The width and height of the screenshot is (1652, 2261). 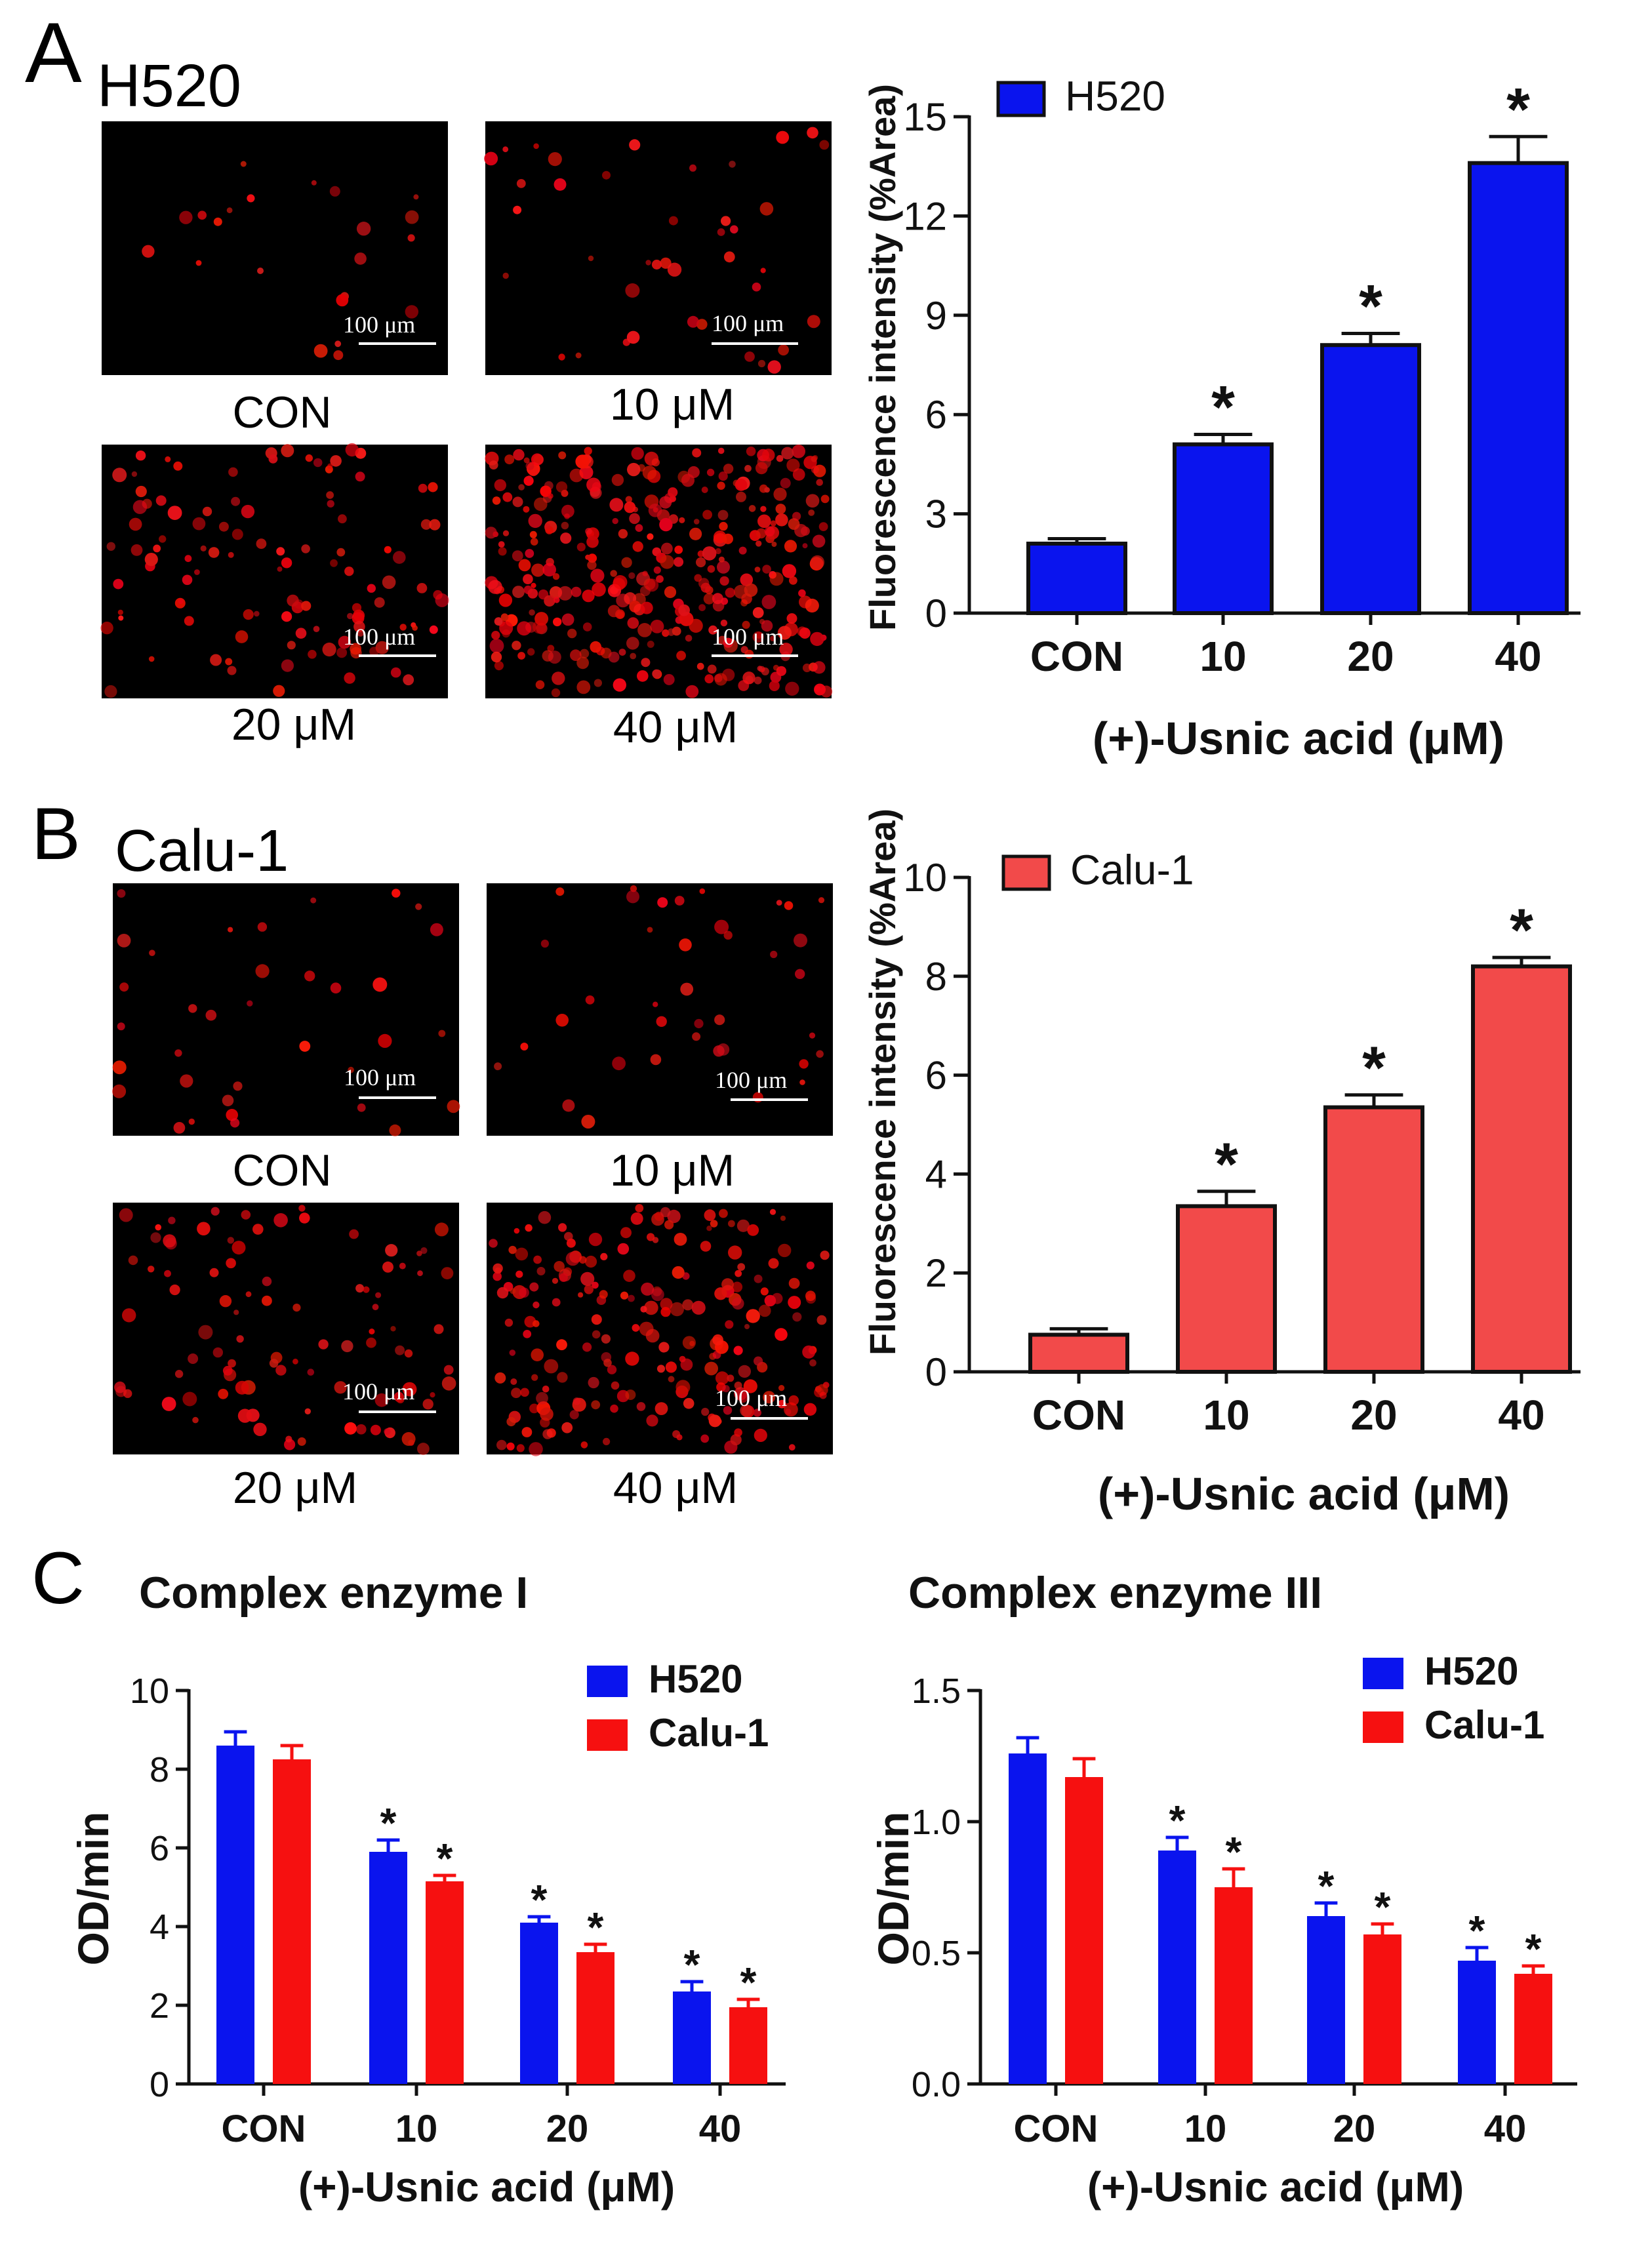 What do you see at coordinates (1383, 1673) in the screenshot?
I see `legend-swatch` at bounding box center [1383, 1673].